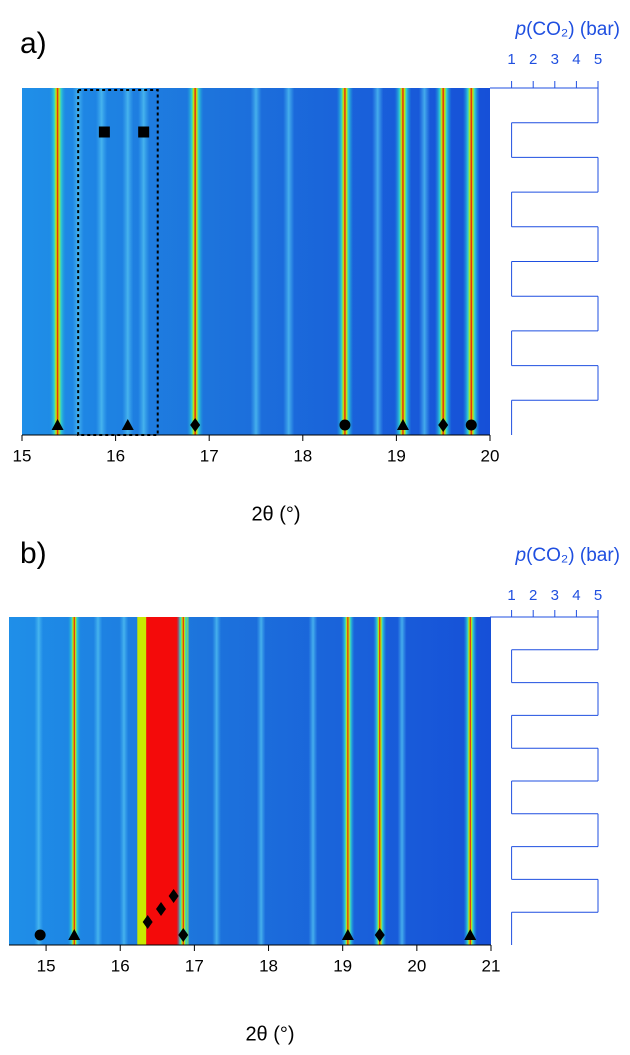 Image resolution: width=630 pixels, height=1055 pixels. I want to click on panel-label: a), so click(33, 43).